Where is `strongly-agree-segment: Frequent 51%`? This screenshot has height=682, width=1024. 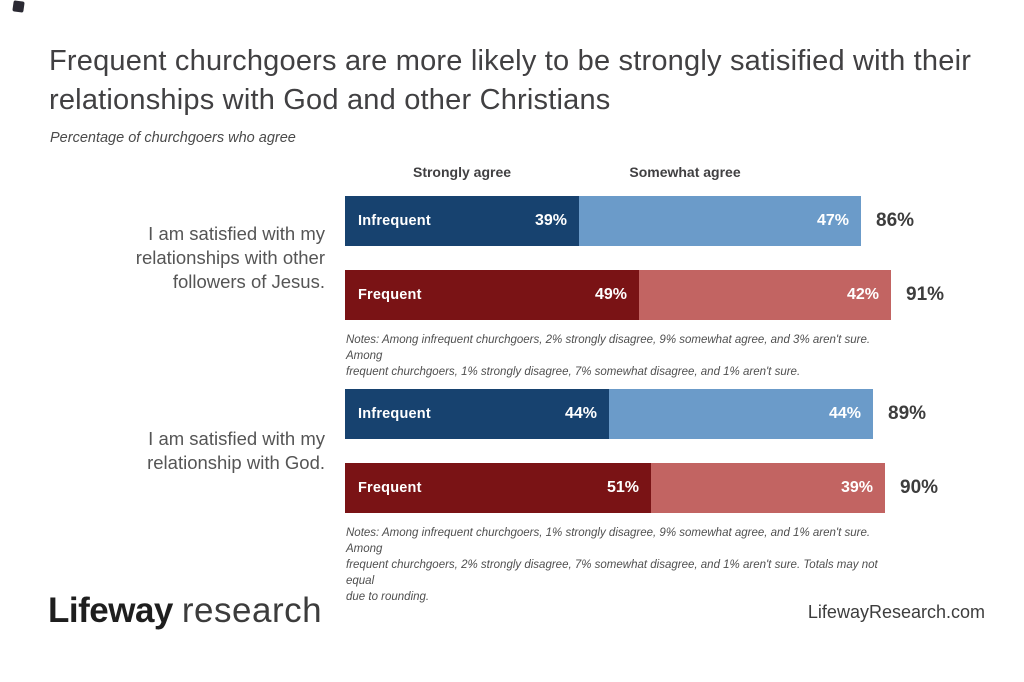
strongly-agree-segment: Frequent 51% is located at coordinates (498, 488).